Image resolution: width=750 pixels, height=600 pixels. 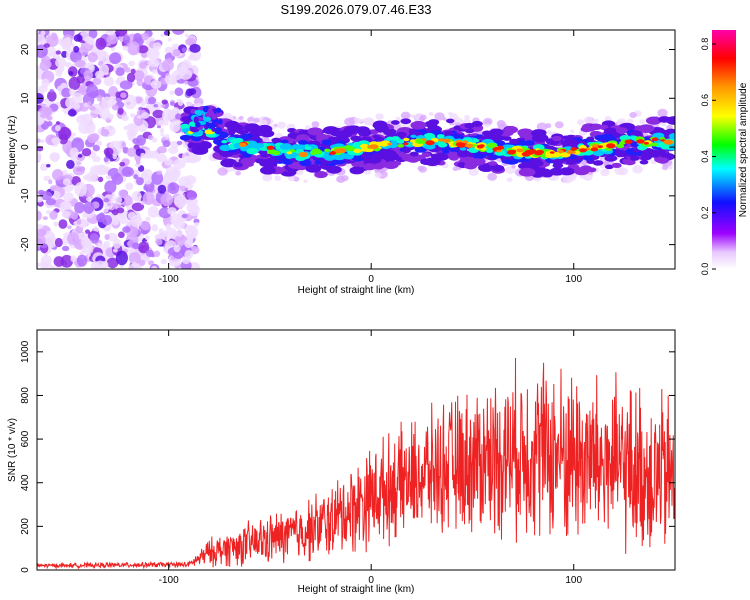 What do you see at coordinates (25, 50) in the screenshot?
I see `spectrogram-ytick-label: 20` at bounding box center [25, 50].